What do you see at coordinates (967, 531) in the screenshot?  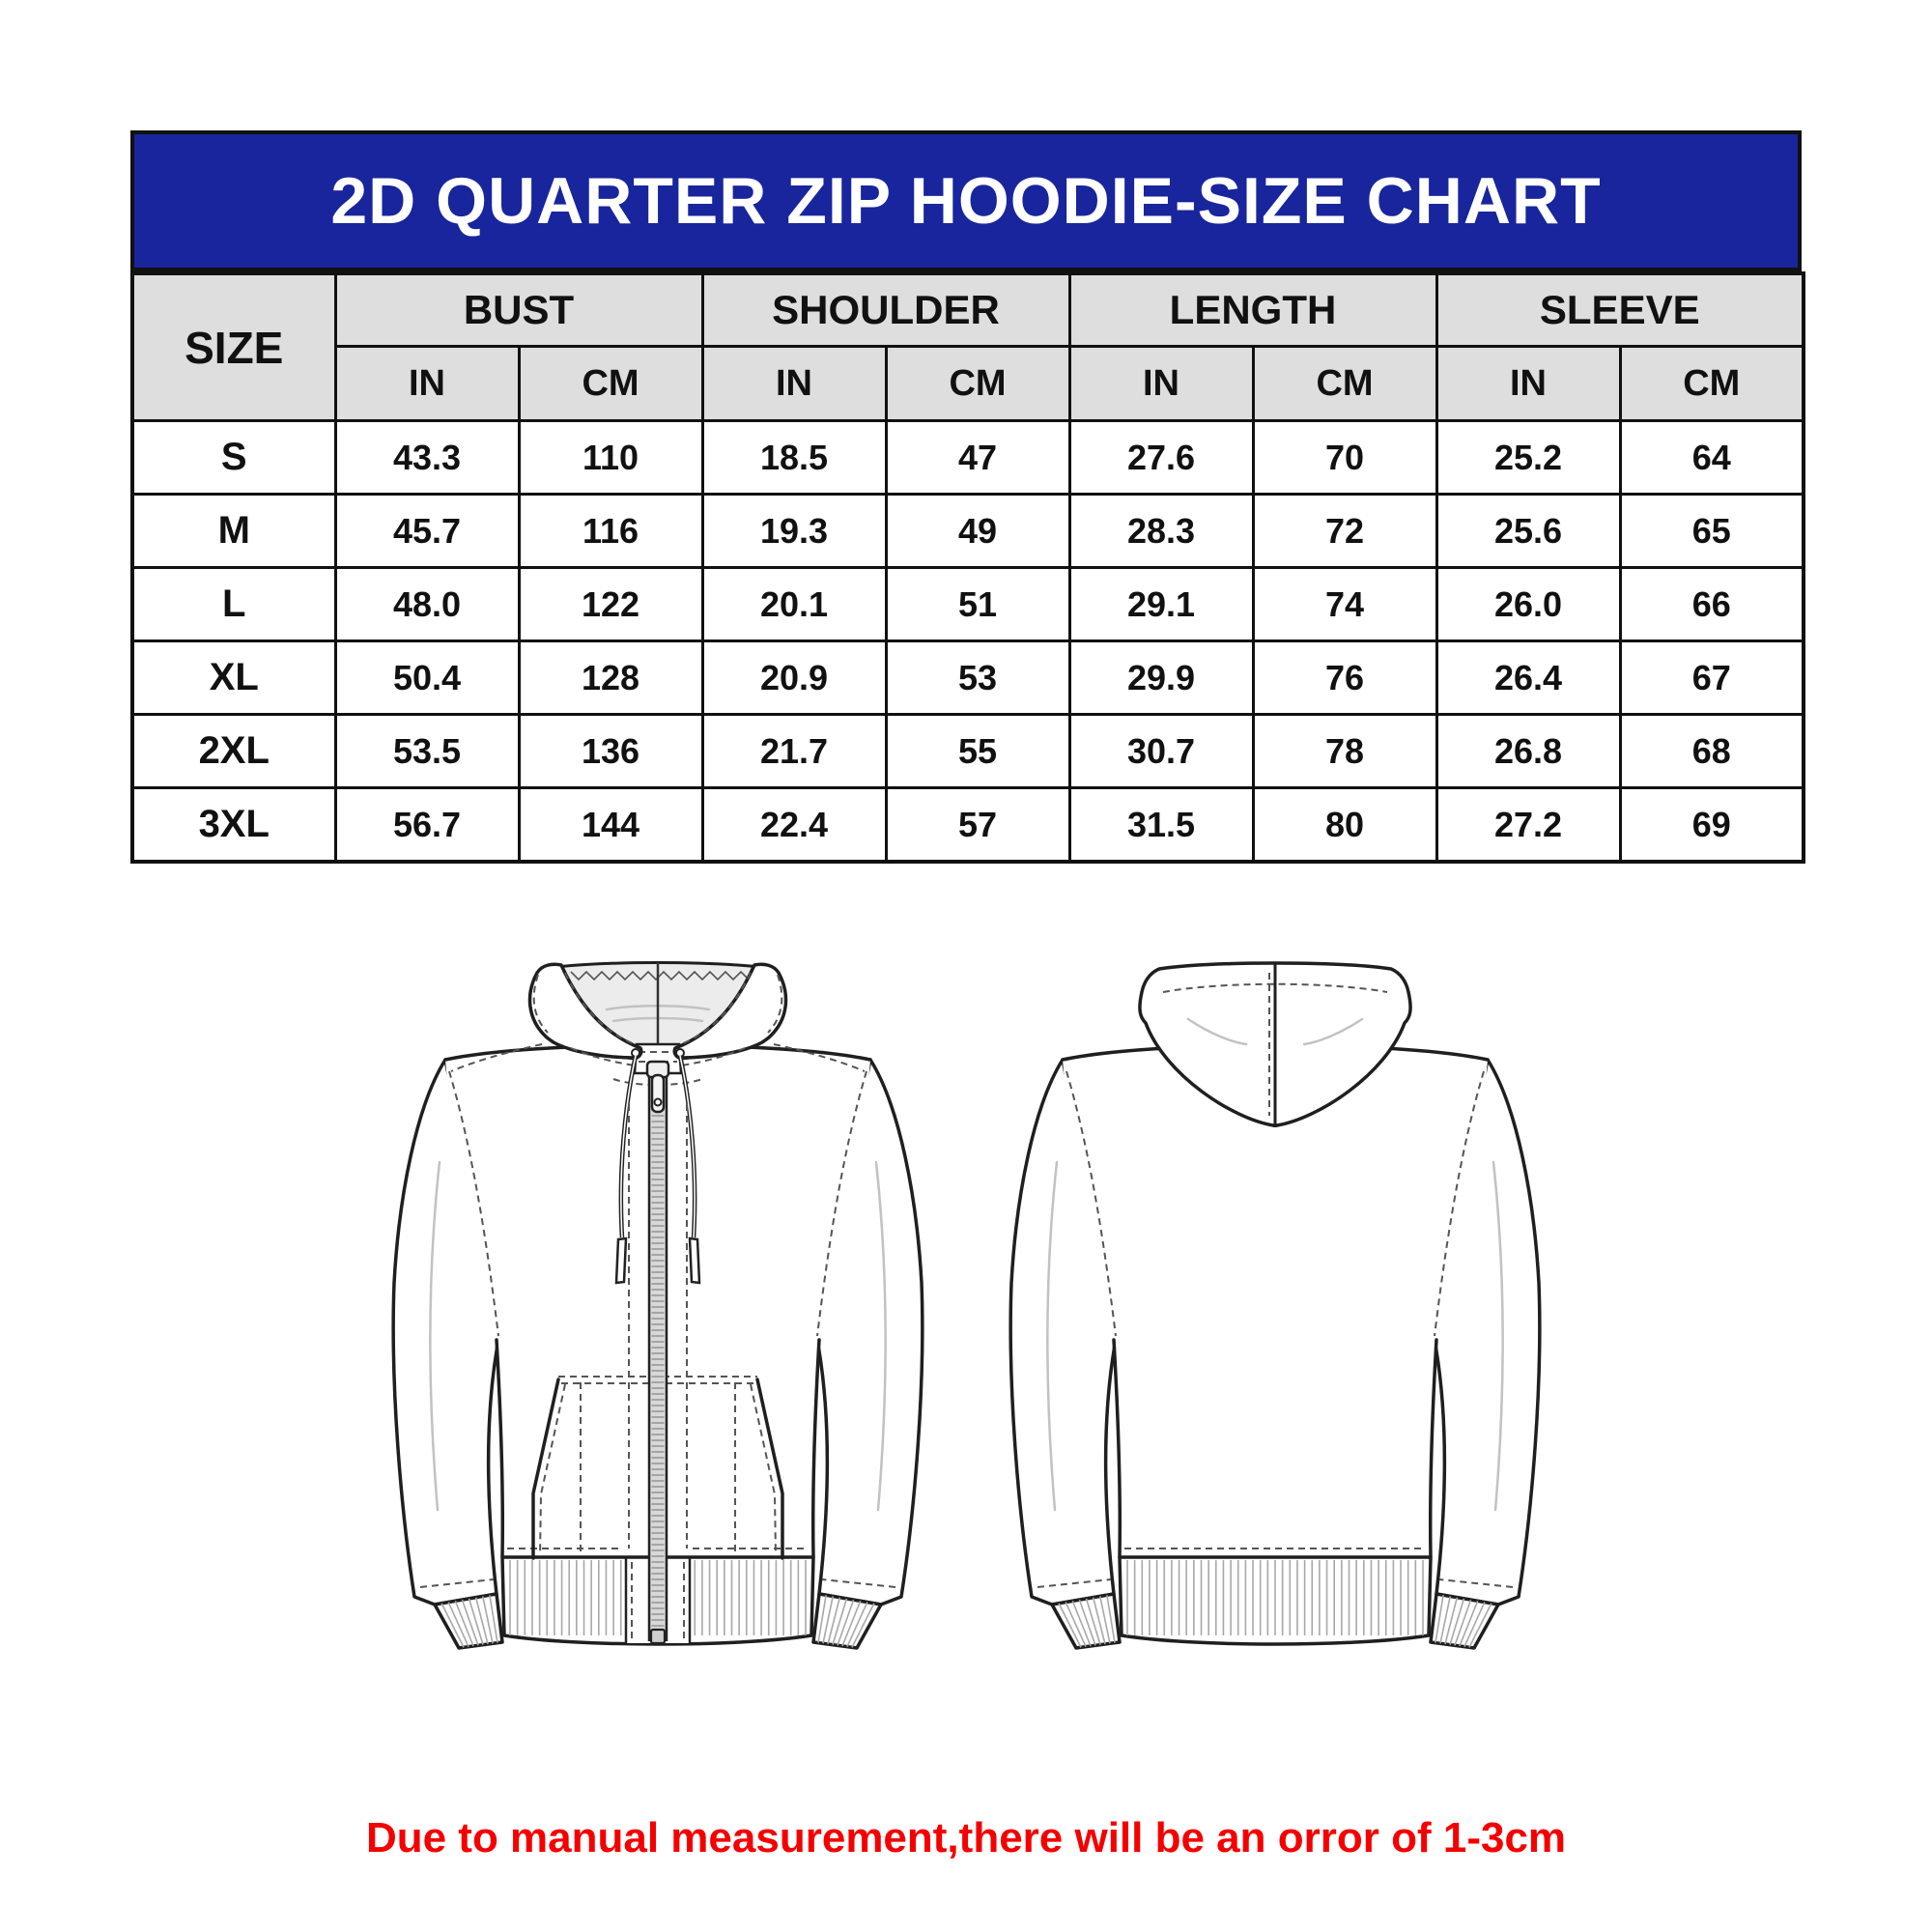 I see `table-row: M 45.7 116 19.3 49 28.3 72 25.6 65` at bounding box center [967, 531].